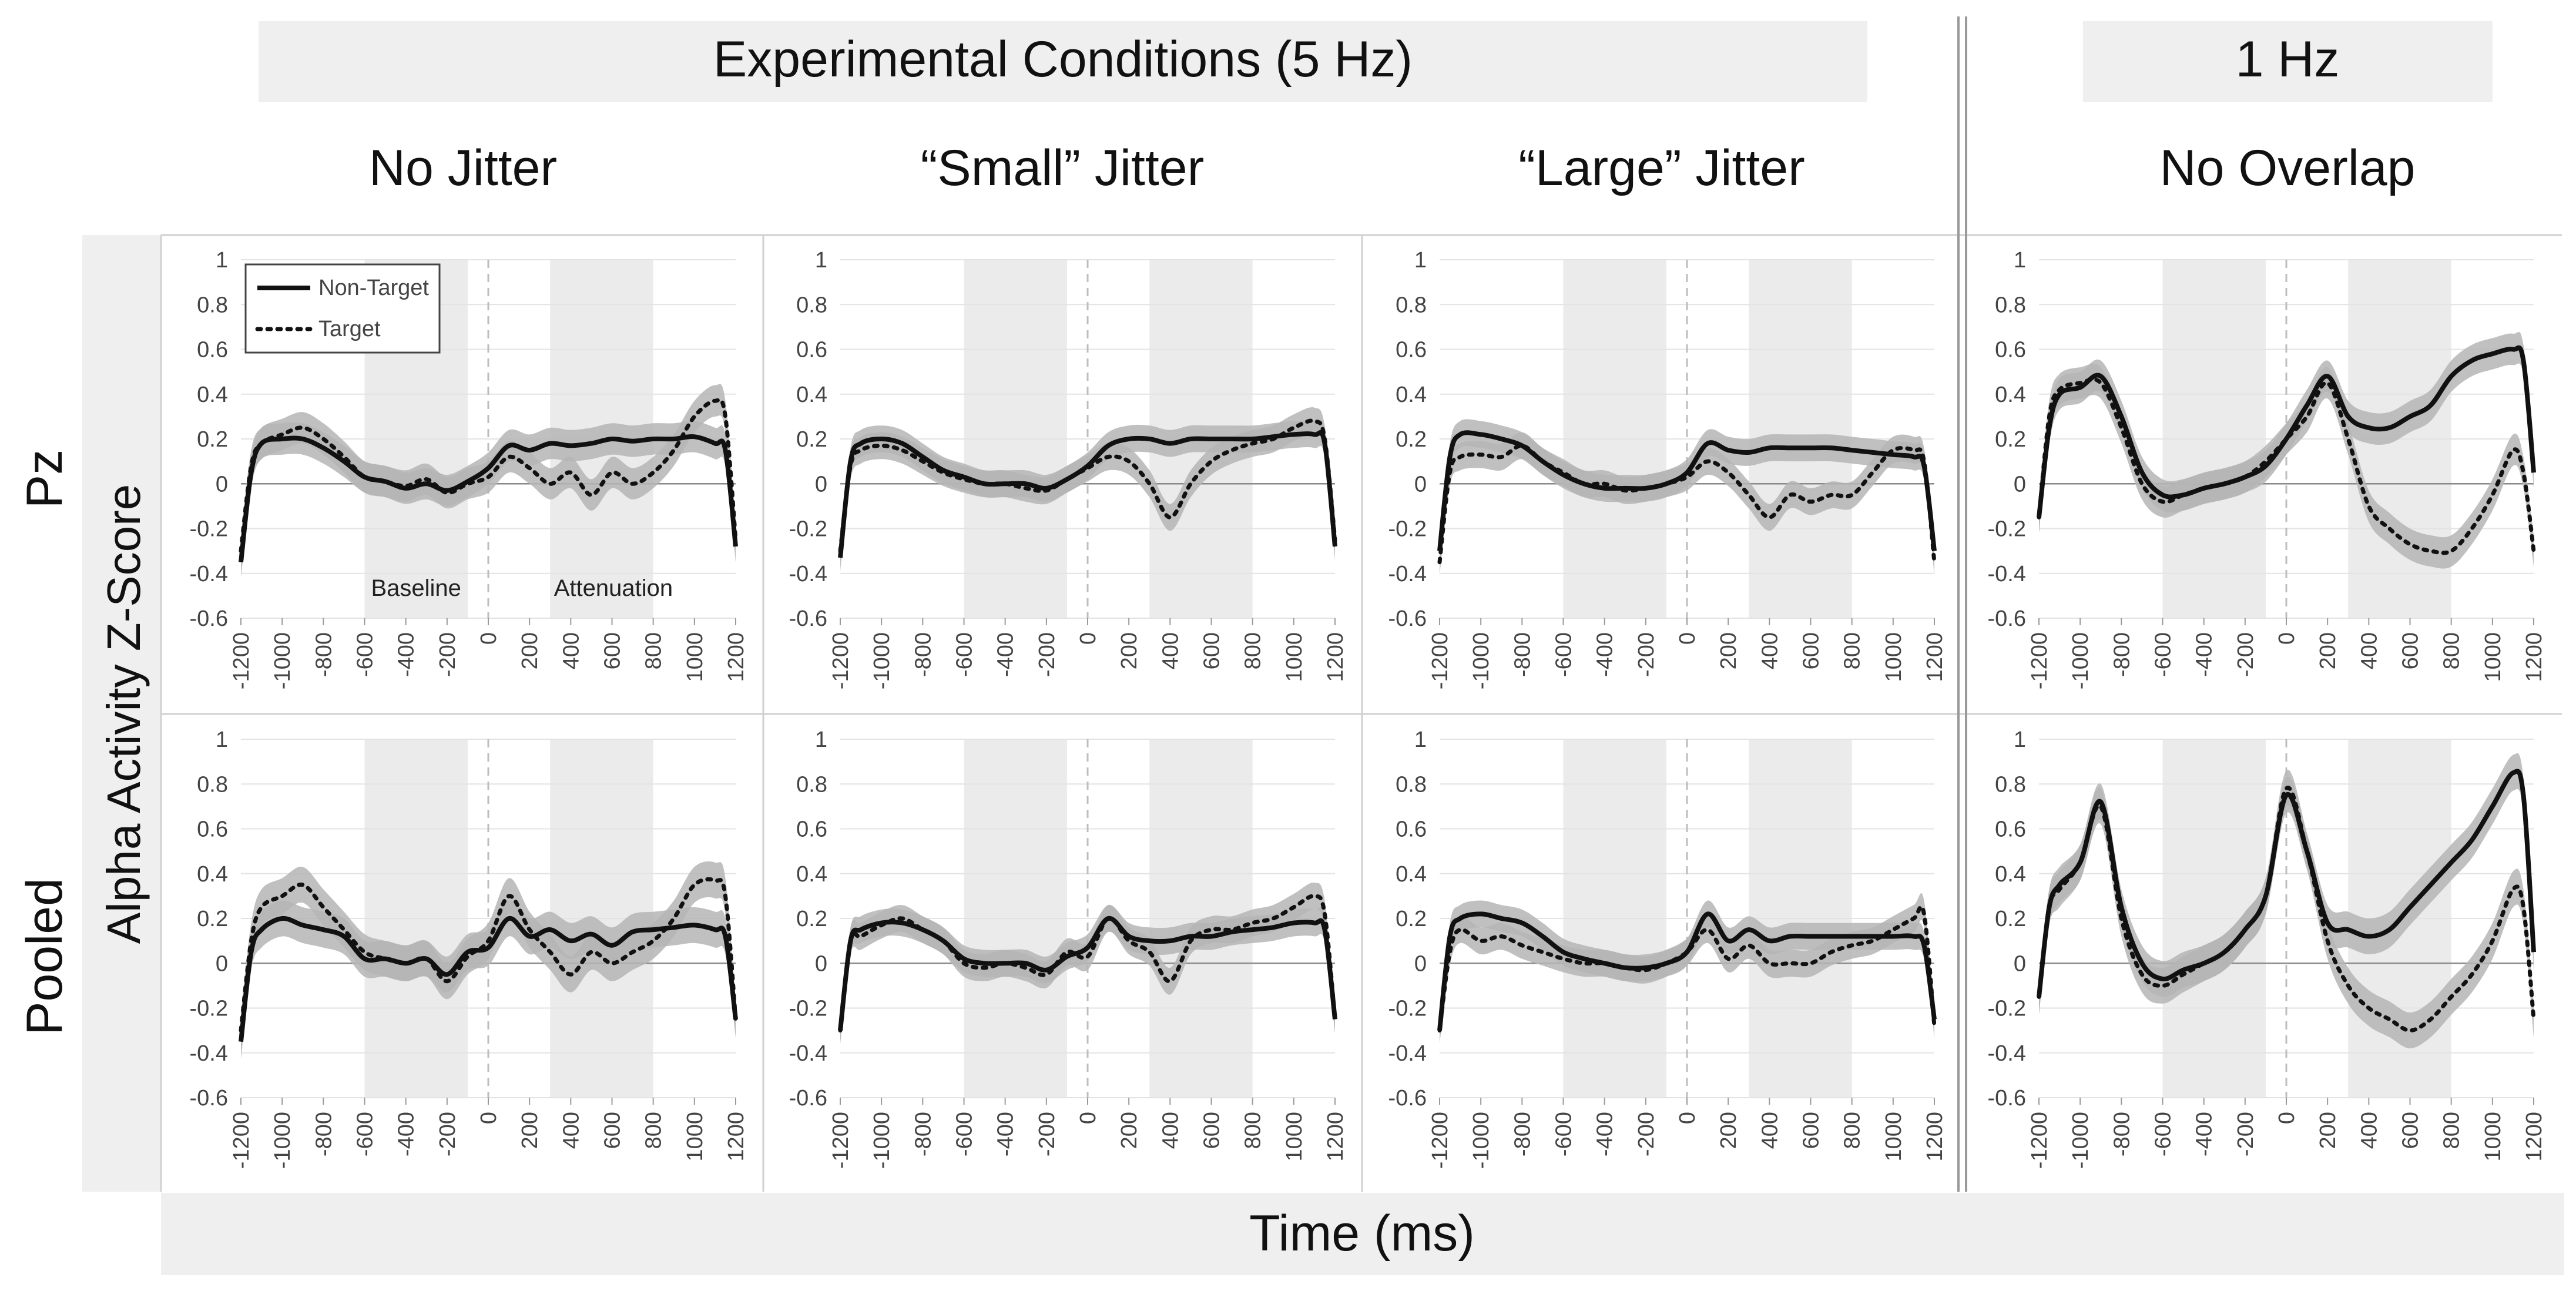 This screenshot has height=1291, width=2576. I want to click on condition-title-no-jitter: No Jitter, so click(463, 168).